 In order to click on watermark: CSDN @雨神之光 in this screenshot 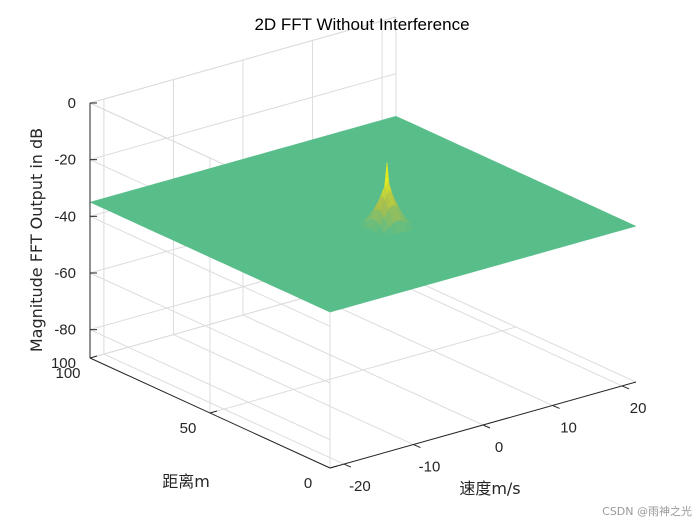, I will do `click(647, 511)`.